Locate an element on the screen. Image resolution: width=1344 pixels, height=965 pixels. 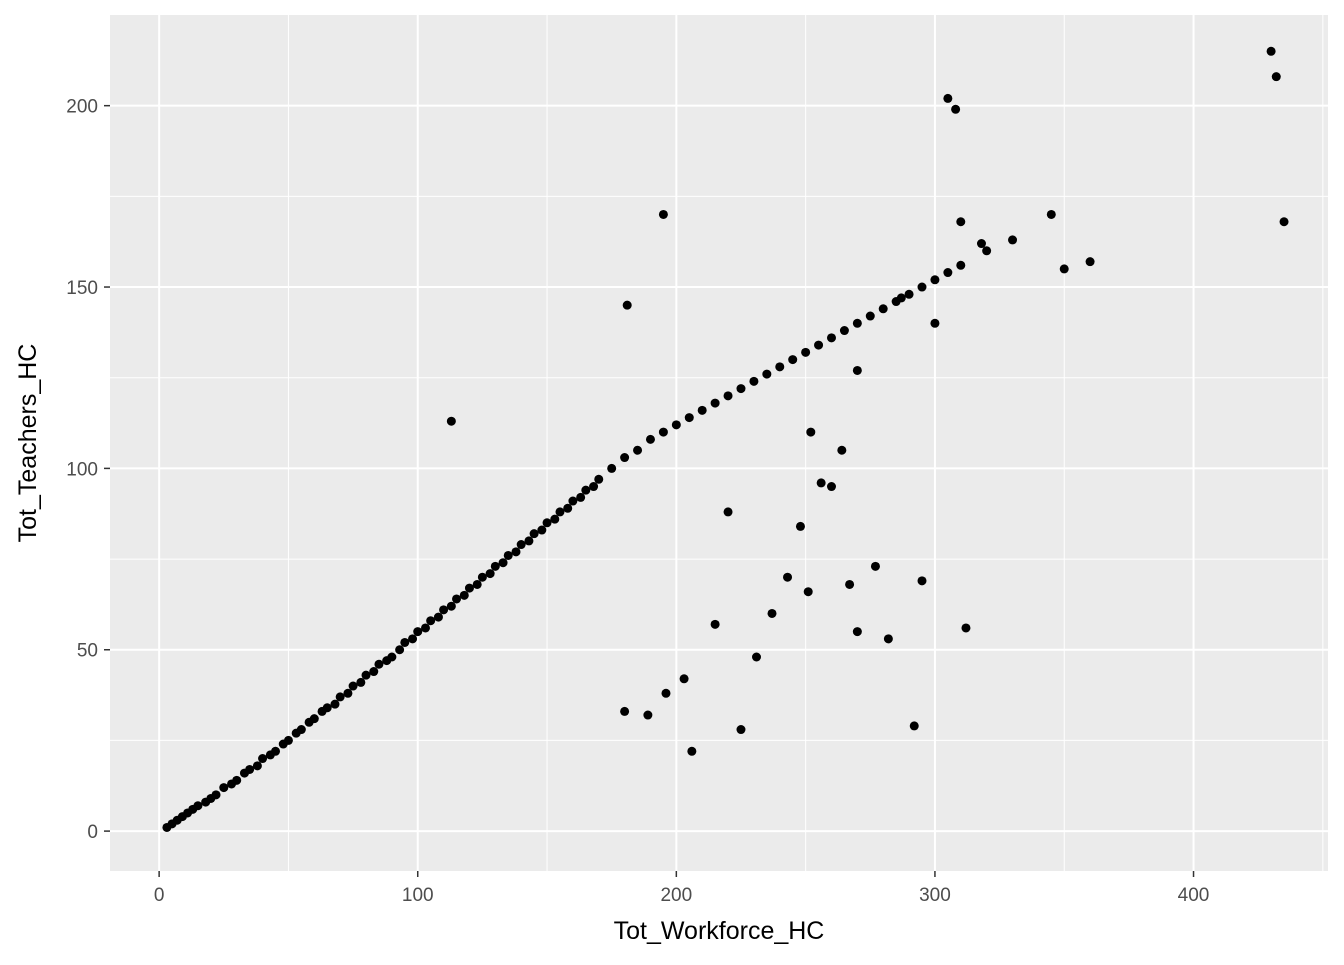
y-tick-label: 150 is located at coordinates (82, 288).